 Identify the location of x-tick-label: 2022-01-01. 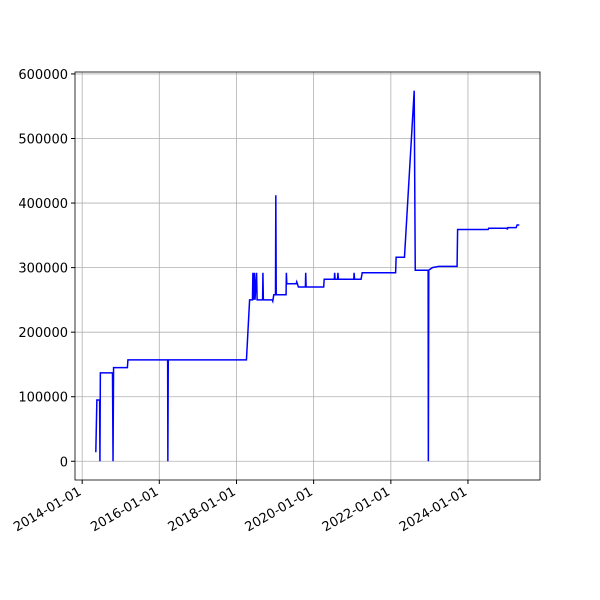
(356, 509).